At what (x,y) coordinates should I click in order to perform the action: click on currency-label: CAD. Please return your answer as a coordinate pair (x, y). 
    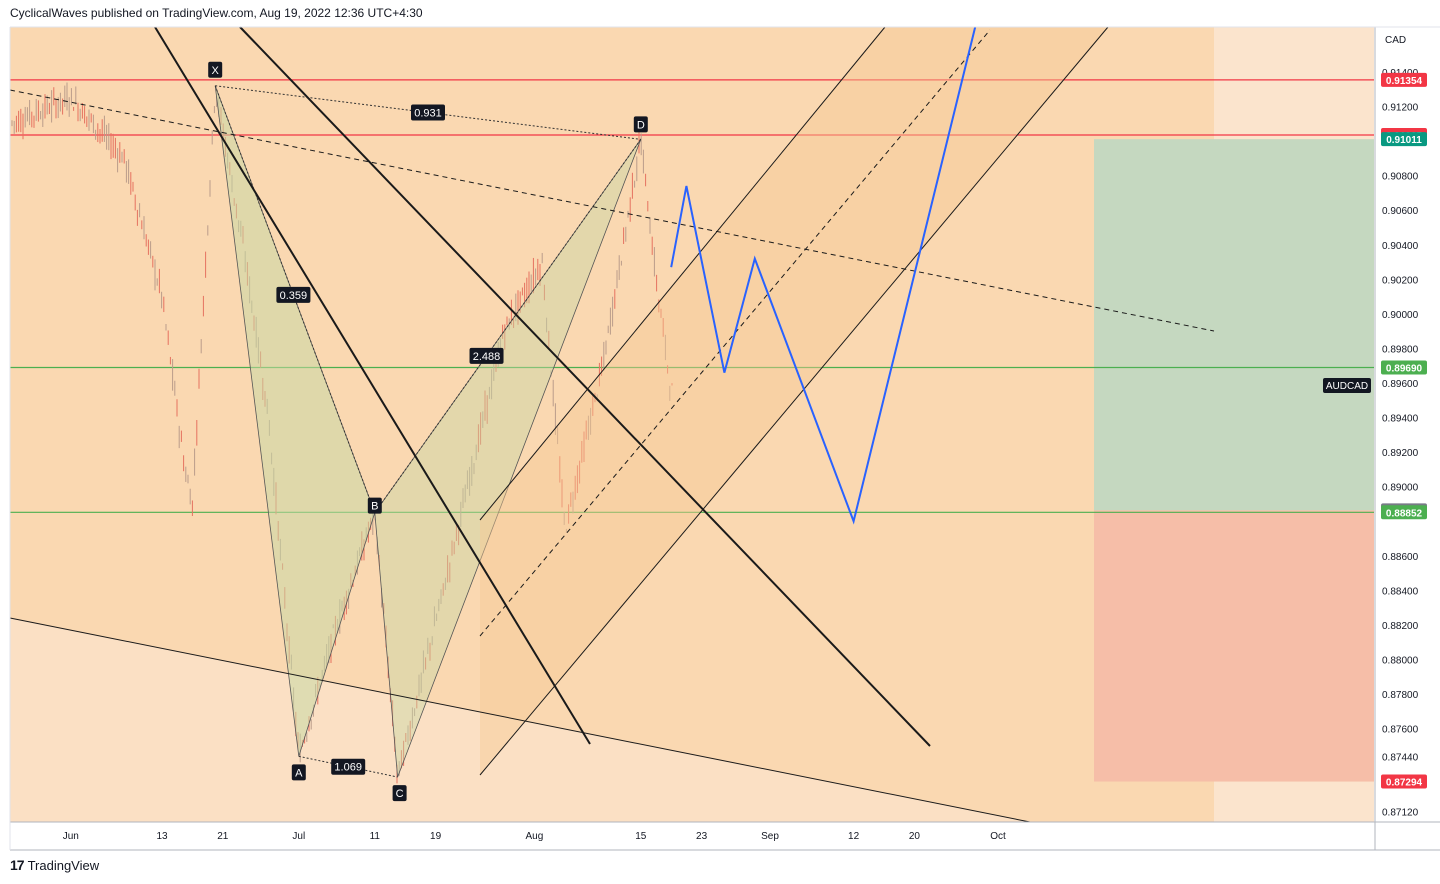
    Looking at the image, I should click on (1395, 40).